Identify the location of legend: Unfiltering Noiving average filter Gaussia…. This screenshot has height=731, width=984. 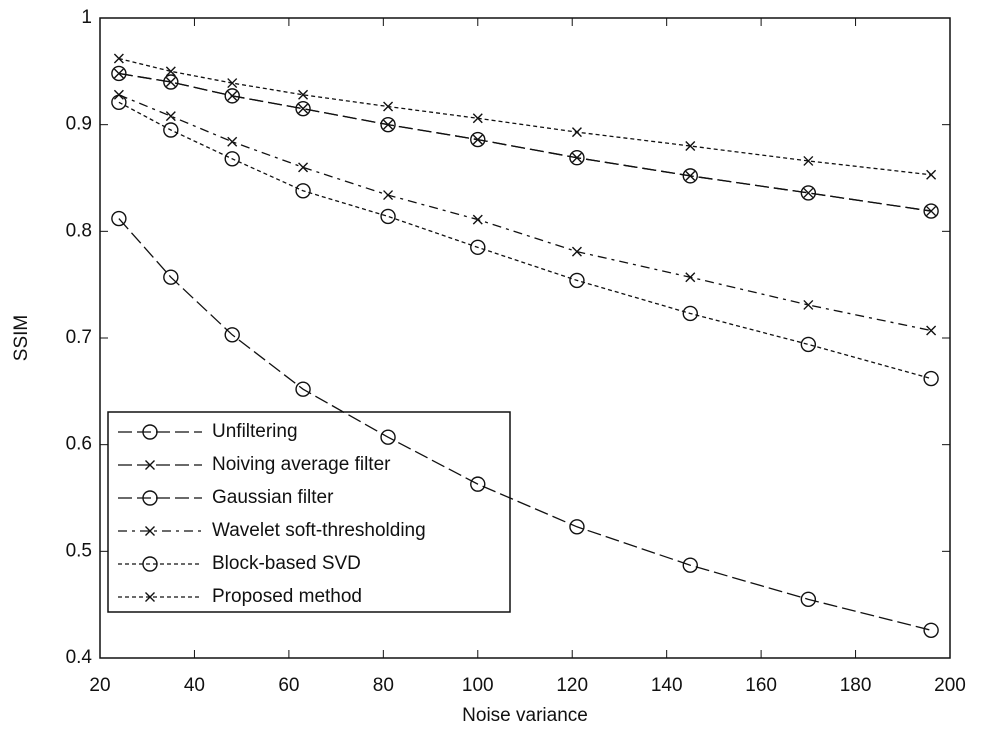
(309, 512).